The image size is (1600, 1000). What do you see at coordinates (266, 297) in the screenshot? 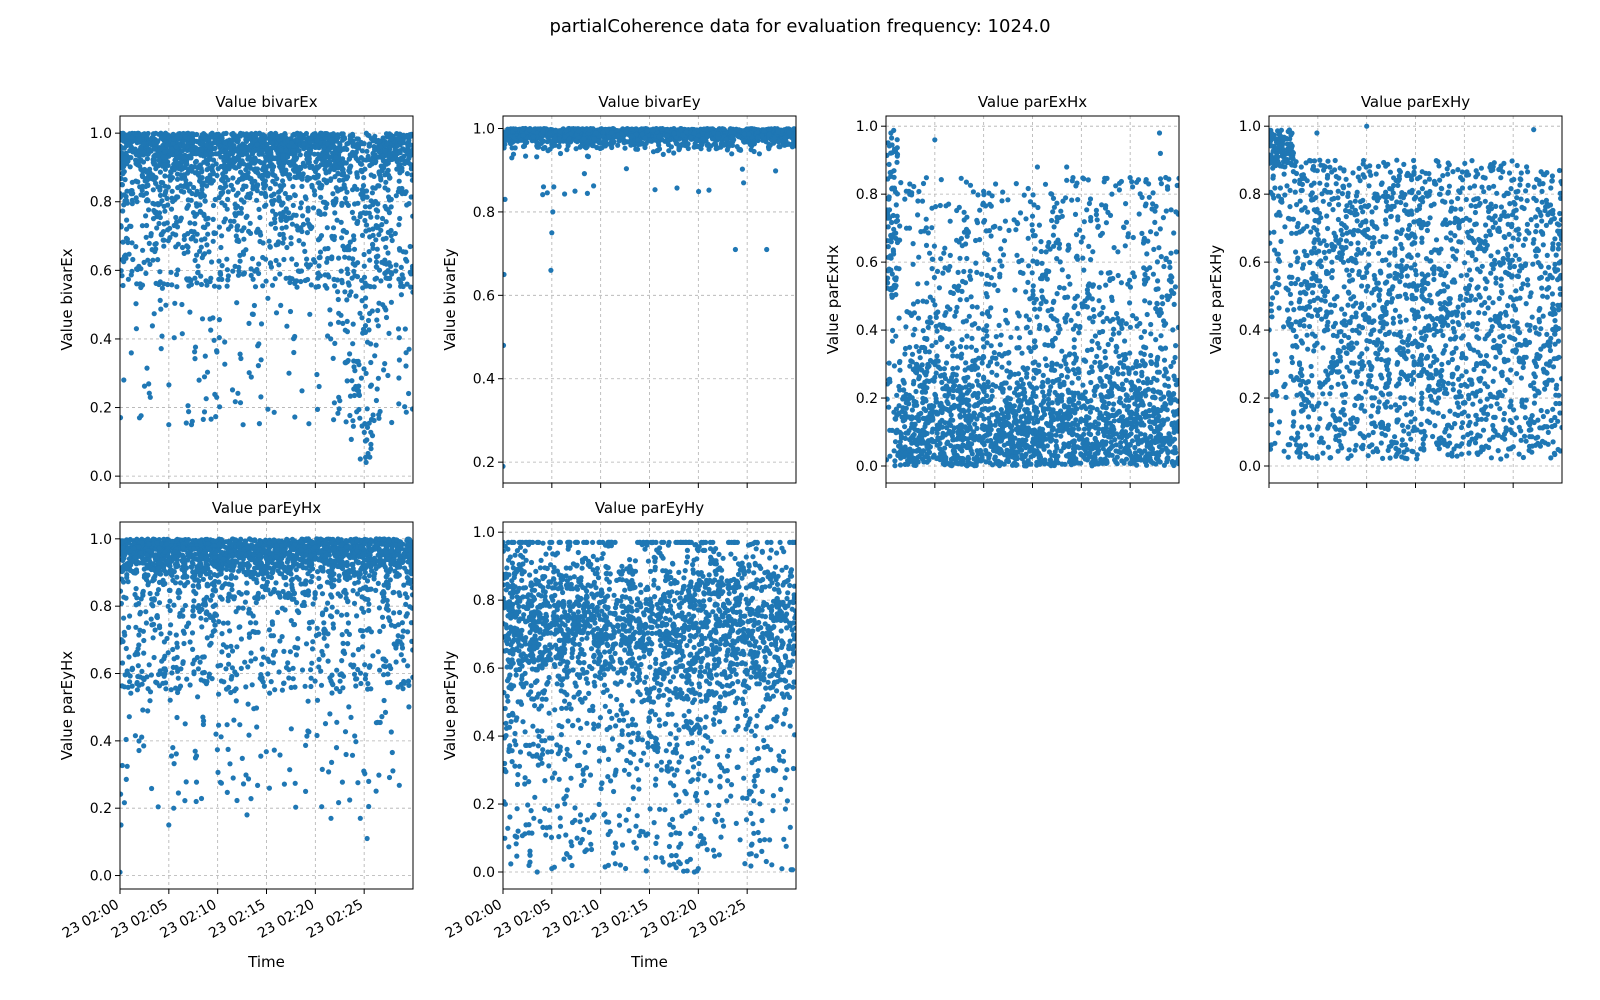
I see `scatter-points` at bounding box center [266, 297].